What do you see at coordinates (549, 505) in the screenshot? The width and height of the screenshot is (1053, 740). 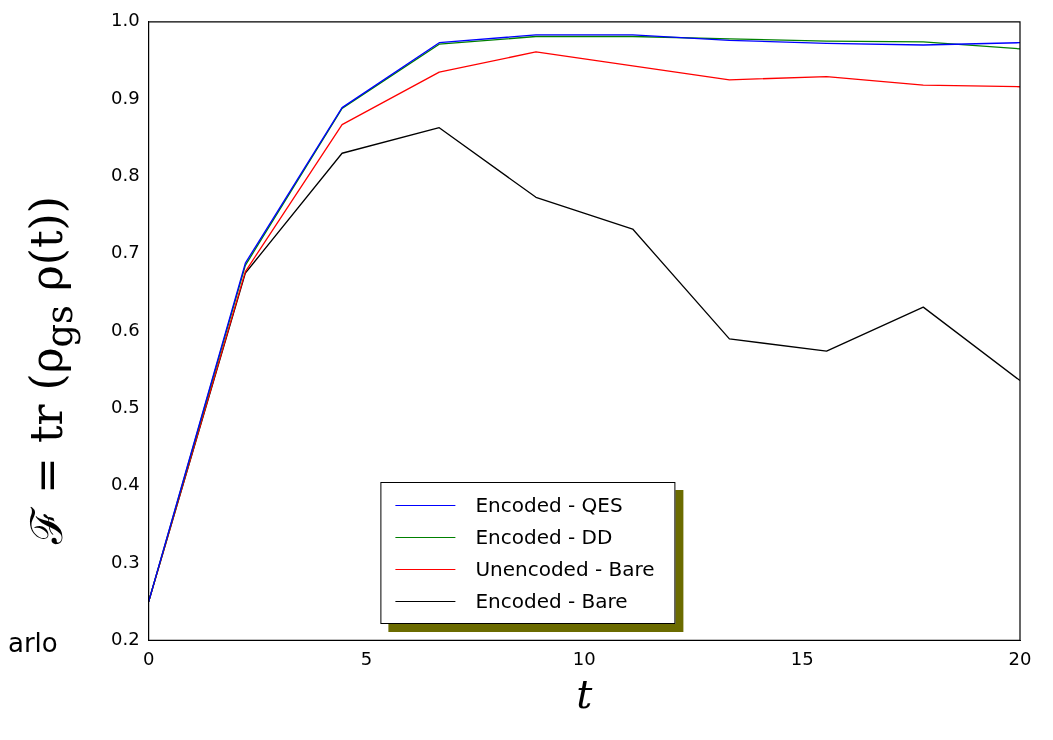 I see `legend-label: Encoded - QES` at bounding box center [549, 505].